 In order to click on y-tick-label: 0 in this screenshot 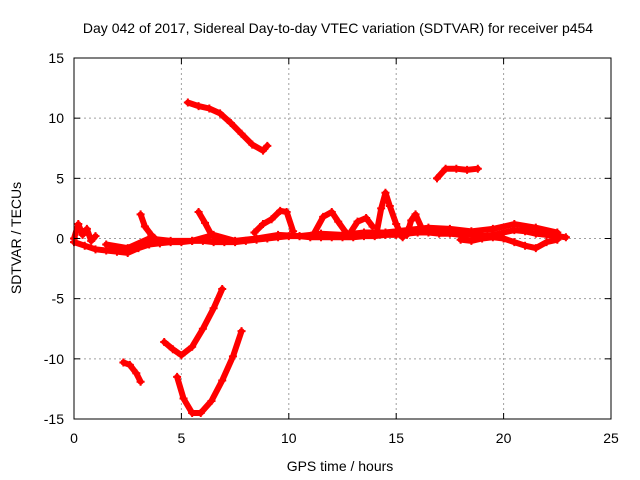, I will do `click(60, 239)`.